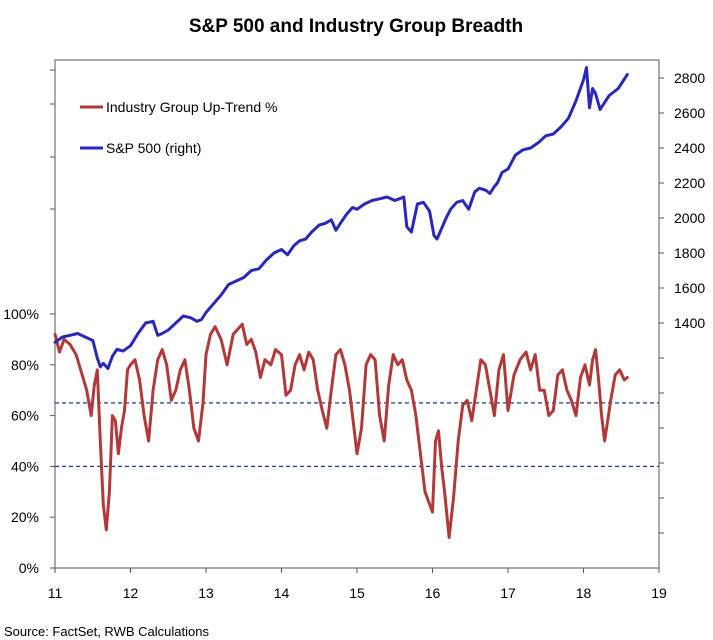 Image resolution: width=713 pixels, height=640 pixels. What do you see at coordinates (25, 466) in the screenshot?
I see `left-tick-label: 40%` at bounding box center [25, 466].